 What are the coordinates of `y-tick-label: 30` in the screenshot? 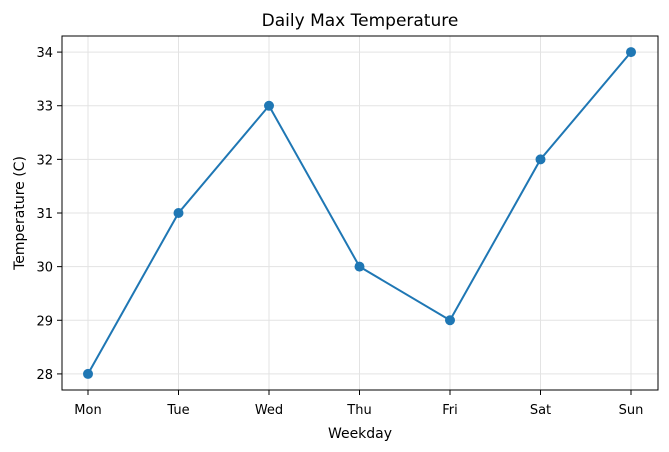 It's located at (44, 268).